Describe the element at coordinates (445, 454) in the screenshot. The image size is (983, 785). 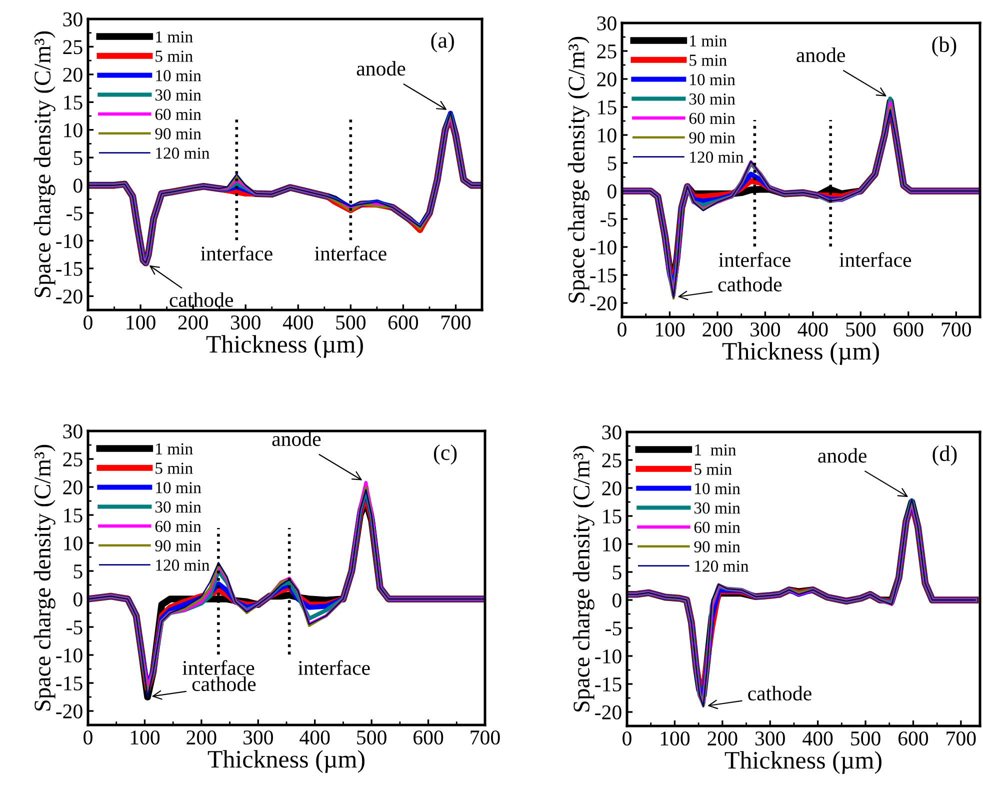
I see `annotation: (c)` at that location.